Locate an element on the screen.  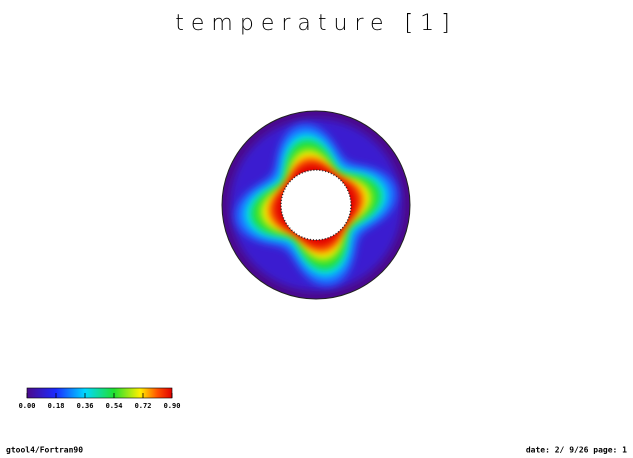
colorbar-axis: 0.00 0.18 0.36 0.54 0.72 0.90 is located at coordinates (100, 401).